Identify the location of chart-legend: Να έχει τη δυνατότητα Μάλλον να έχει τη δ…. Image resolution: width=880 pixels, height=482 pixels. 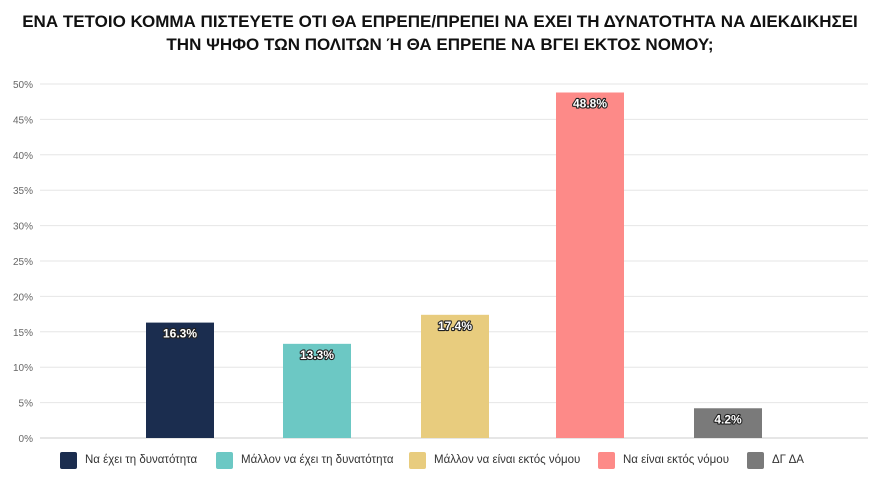
(440, 461).